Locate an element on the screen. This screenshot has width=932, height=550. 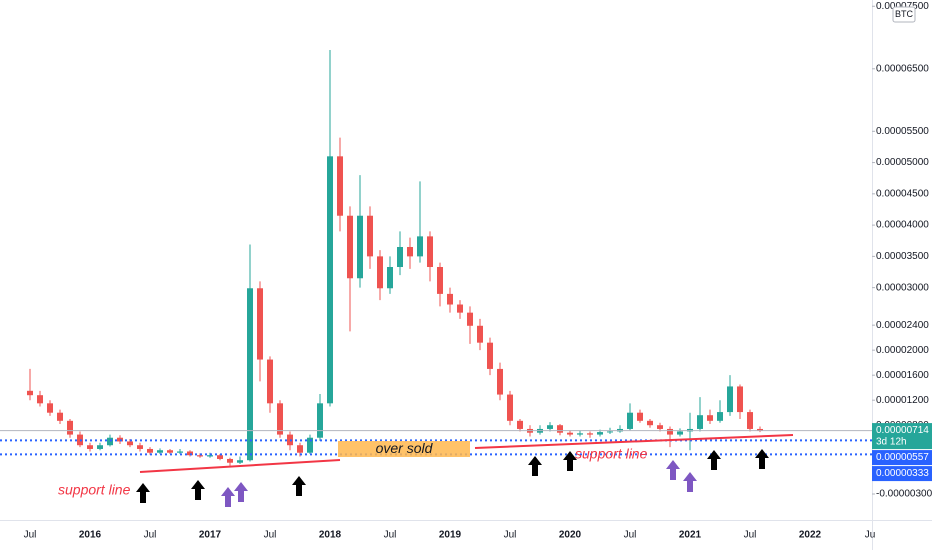
y-tick-label: 0.00001600 is located at coordinates (902, 375).